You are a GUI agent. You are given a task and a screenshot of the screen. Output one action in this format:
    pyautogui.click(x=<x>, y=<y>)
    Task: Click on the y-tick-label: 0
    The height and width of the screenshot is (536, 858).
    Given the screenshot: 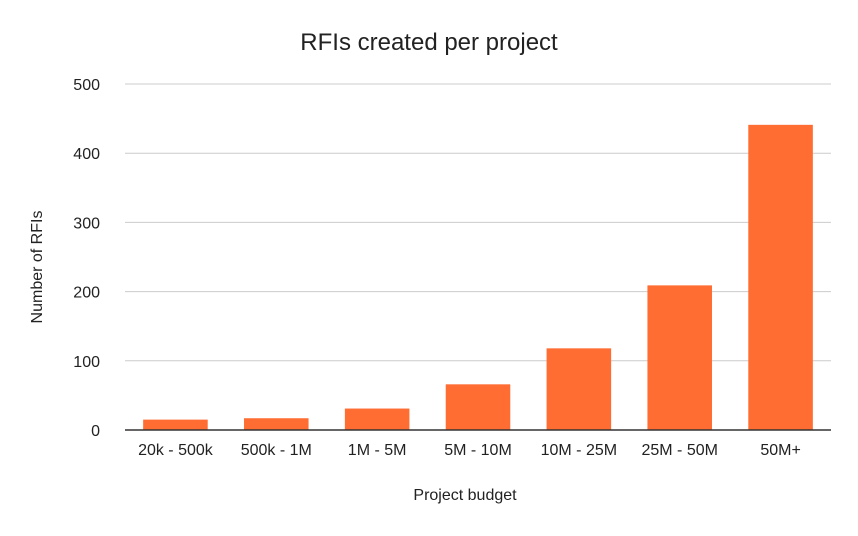 What is the action you would take?
    pyautogui.click(x=95, y=431)
    